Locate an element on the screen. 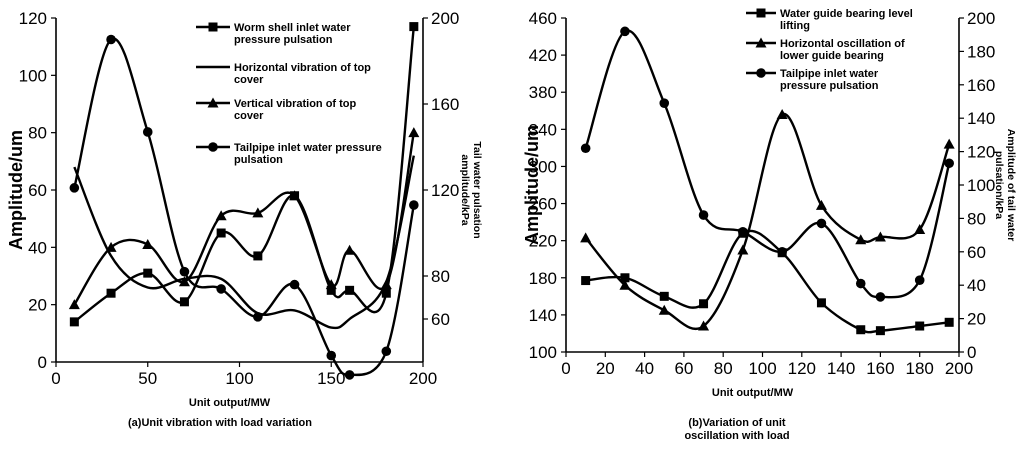 This screenshot has height=456, width=1024. y-tick-label-right: 140 is located at coordinates (981, 118).